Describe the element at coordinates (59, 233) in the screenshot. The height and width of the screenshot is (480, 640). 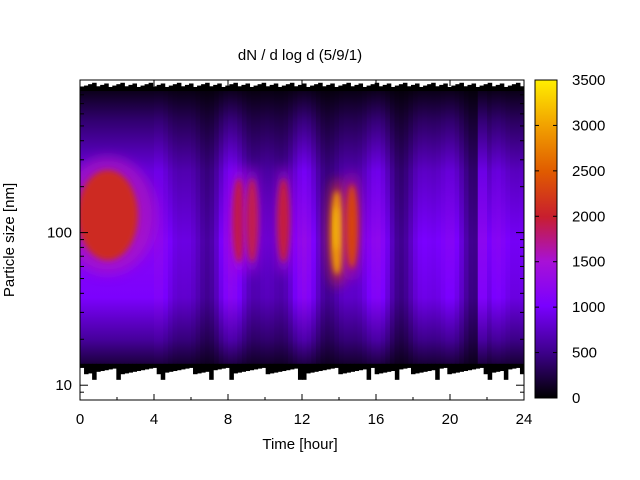
I see `y-tick-label: 100` at that location.